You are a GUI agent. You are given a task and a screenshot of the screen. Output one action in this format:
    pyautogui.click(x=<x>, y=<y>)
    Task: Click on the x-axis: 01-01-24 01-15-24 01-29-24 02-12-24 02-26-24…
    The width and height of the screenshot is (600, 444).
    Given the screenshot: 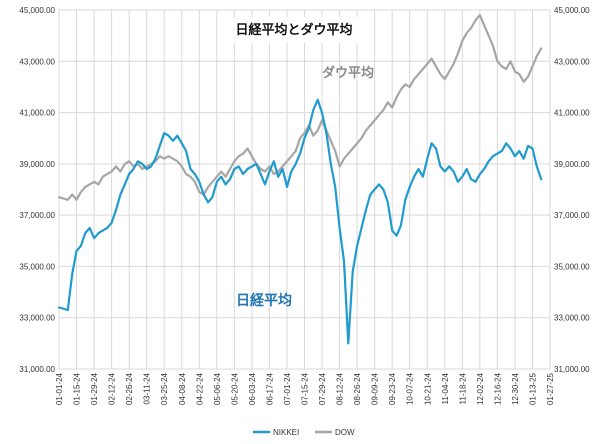 What is the action you would take?
    pyautogui.click(x=305, y=388)
    